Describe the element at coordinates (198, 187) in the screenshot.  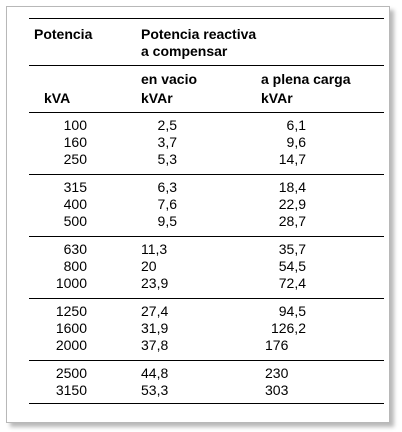
I see `table-row: 315 6,3 18,4` at that location.